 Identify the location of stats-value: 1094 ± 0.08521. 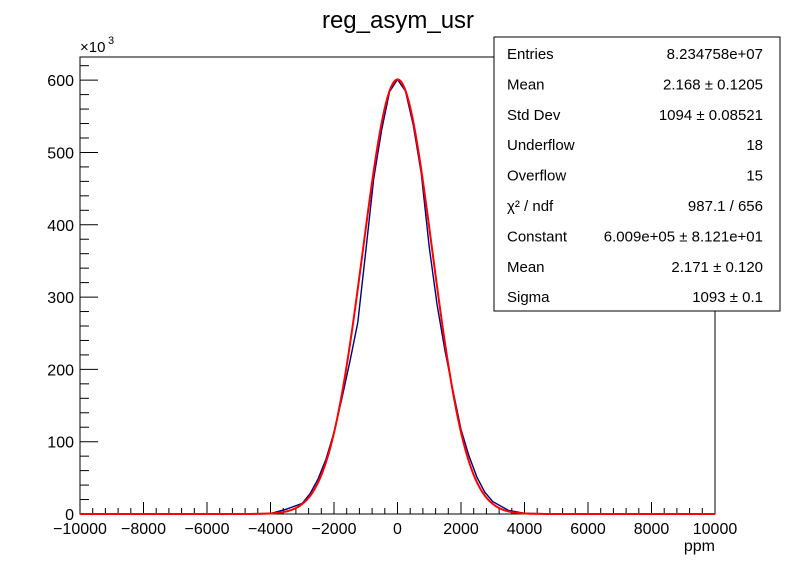
(711, 115).